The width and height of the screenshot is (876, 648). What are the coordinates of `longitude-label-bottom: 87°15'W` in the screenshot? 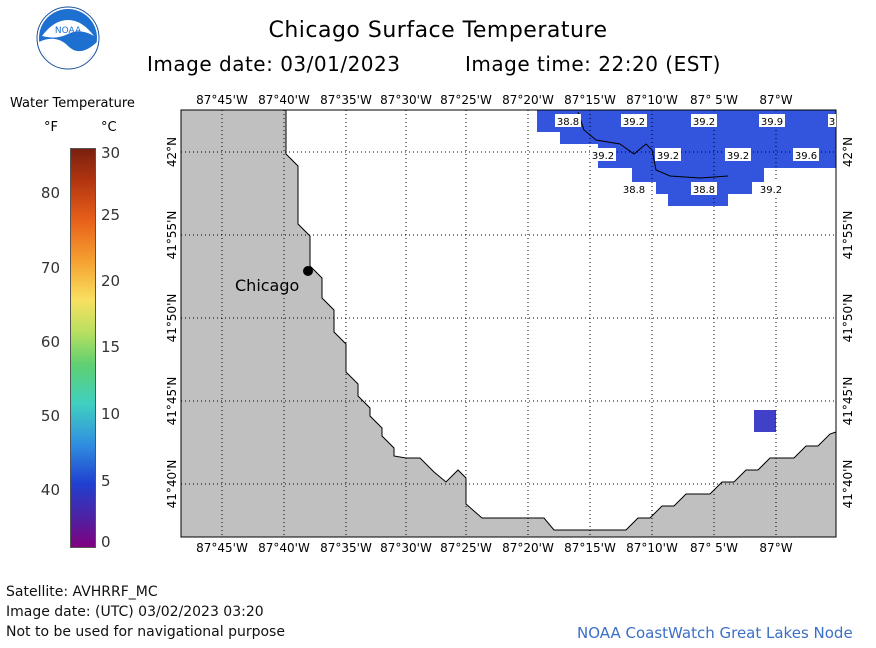 It's located at (590, 548).